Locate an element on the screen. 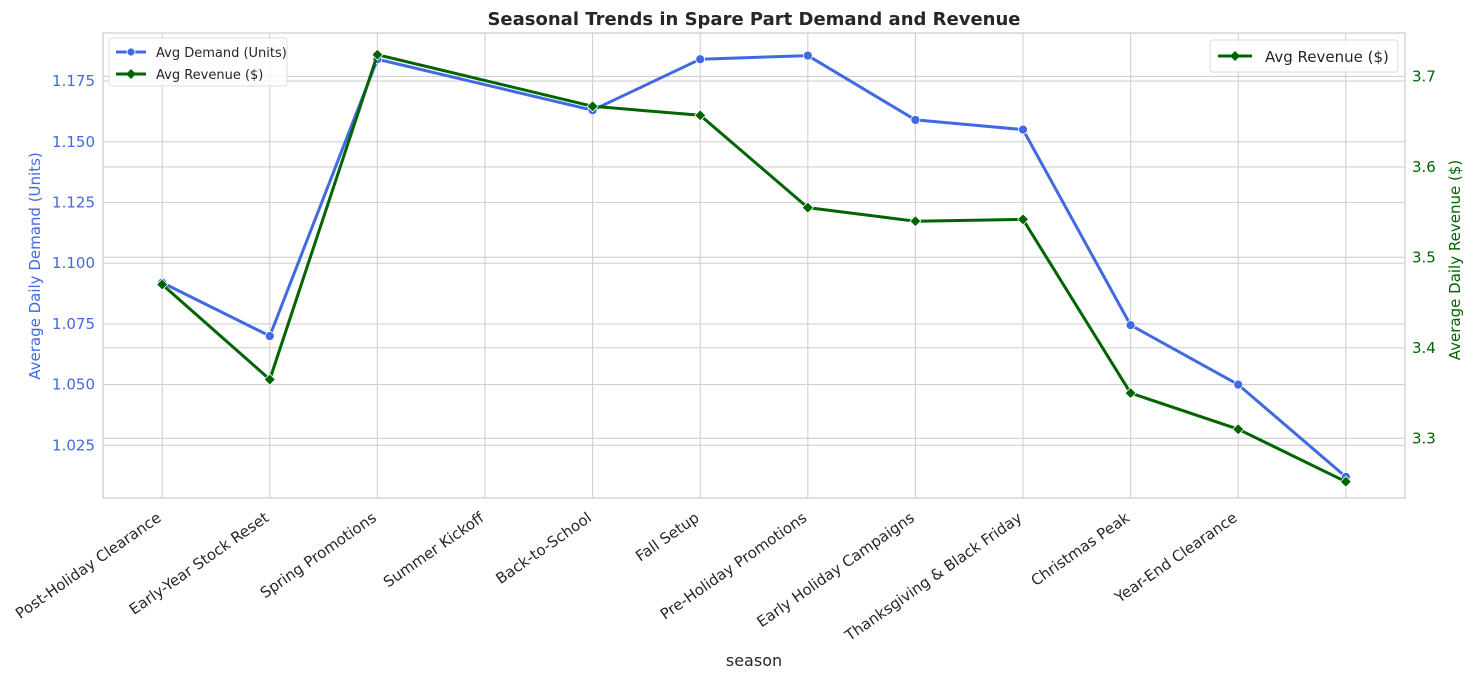 This screenshot has width=1474, height=680. y-axis-right-label: Average Daily Revenue ($) is located at coordinates (1455, 260).